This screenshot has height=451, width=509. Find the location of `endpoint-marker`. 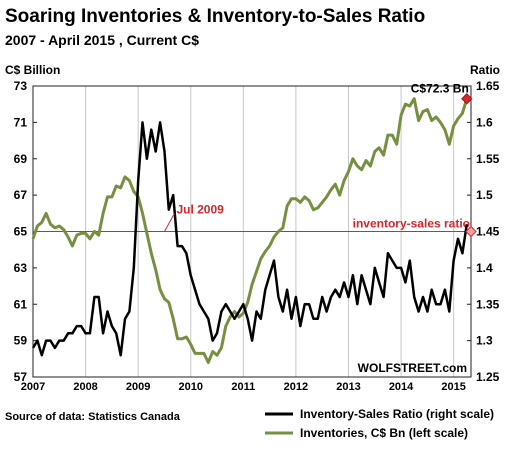

endpoint-marker is located at coordinates (467, 99).